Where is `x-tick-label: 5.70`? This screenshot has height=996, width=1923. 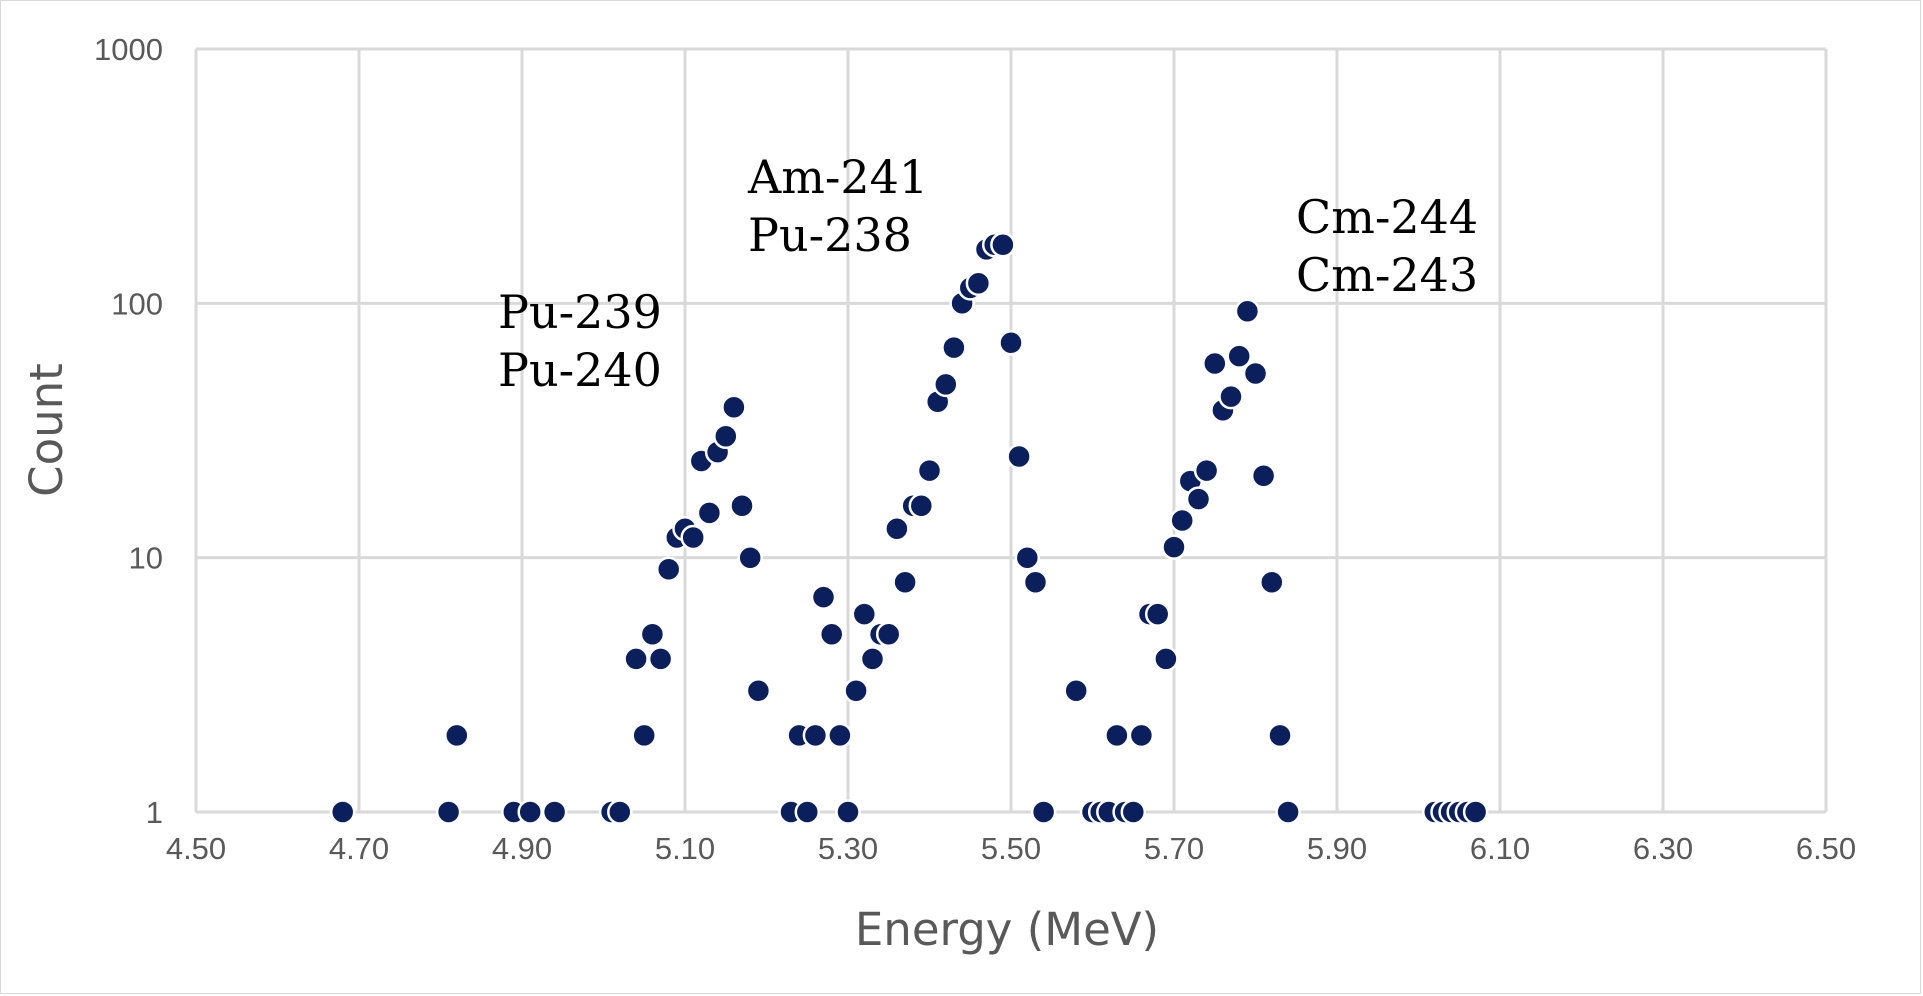 x-tick-label: 5.70 is located at coordinates (1174, 848).